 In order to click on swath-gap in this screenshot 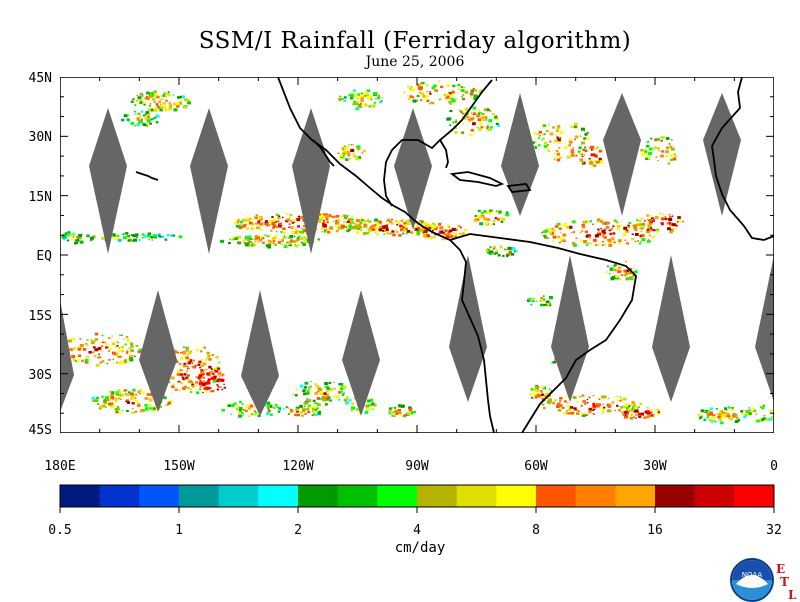, I will do `click(671, 328)`.